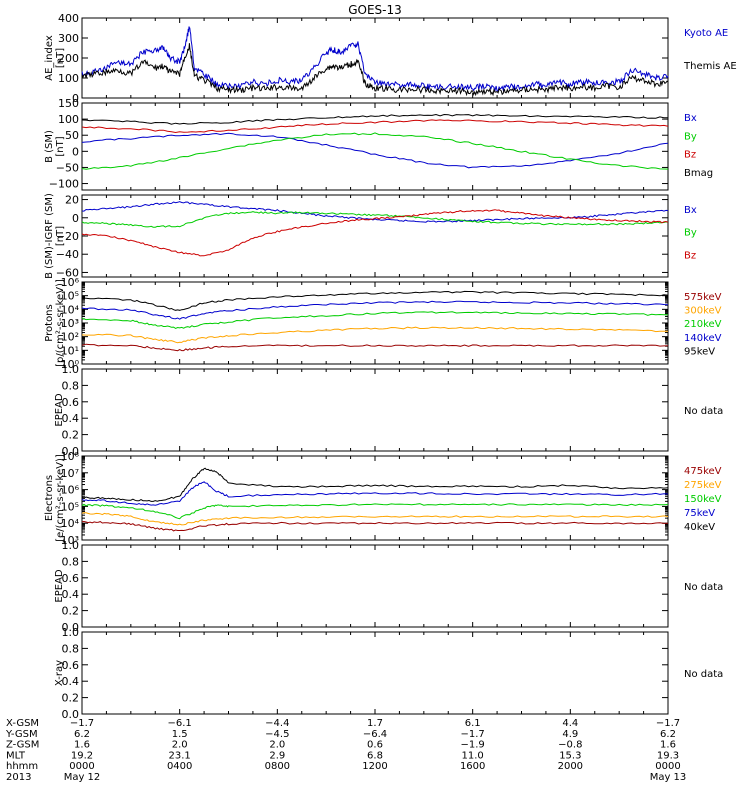 The height and width of the screenshot is (800, 750). Describe the element at coordinates (668, 755) in the screenshot. I see `x-row-value: 19.3` at that location.